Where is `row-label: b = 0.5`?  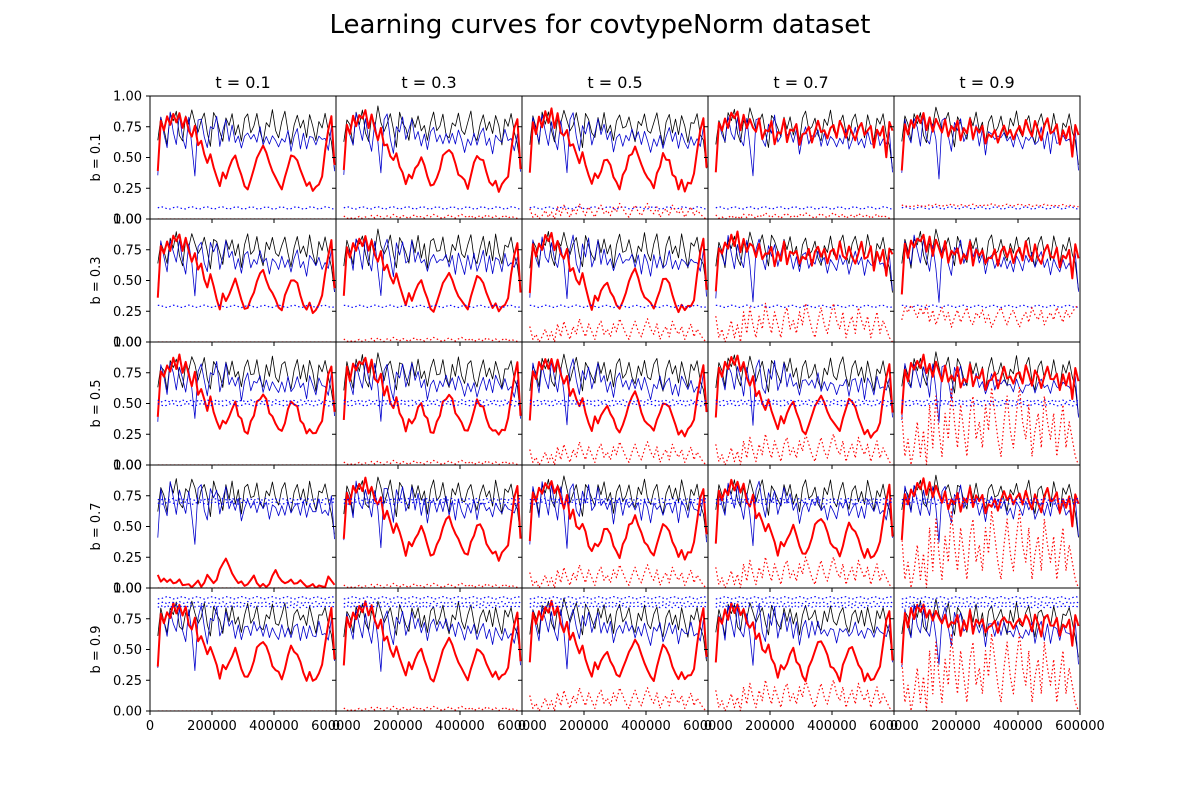
row-label: b = 0.5 is located at coordinates (96, 403).